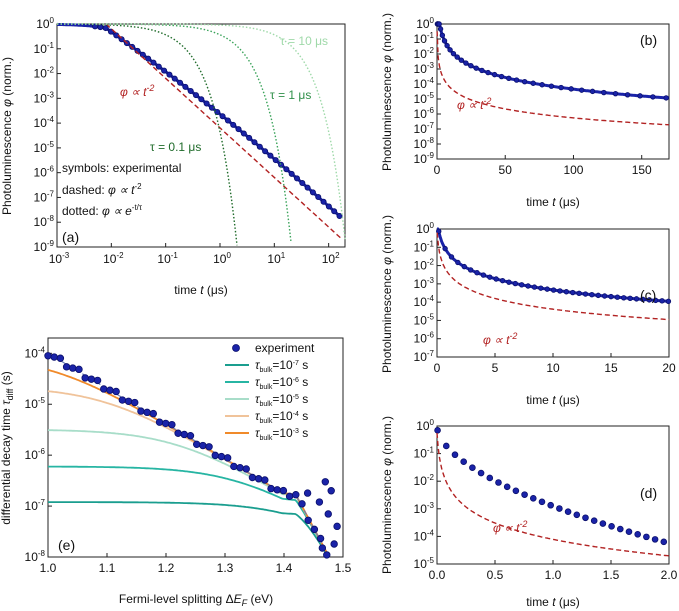  What do you see at coordinates (7, 448) in the screenshot?
I see `y-axis-label-e: differential decay time τdiff (s)` at bounding box center [7, 448].